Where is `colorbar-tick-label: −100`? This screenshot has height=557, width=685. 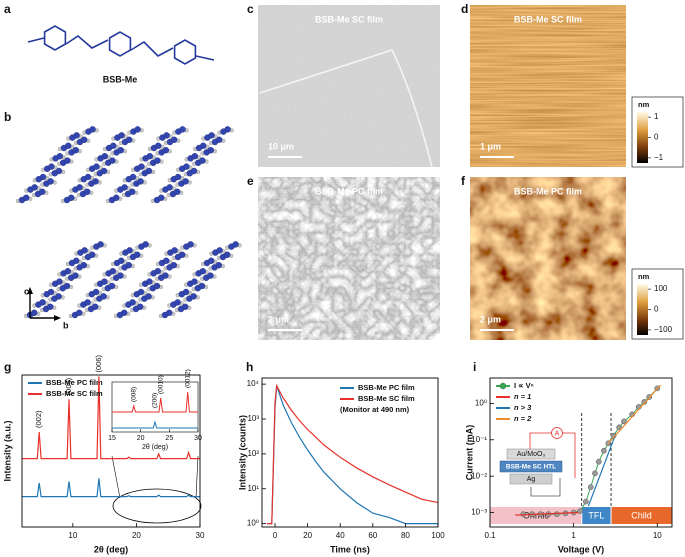 colorbar-tick-label: −100 is located at coordinates (663, 329).